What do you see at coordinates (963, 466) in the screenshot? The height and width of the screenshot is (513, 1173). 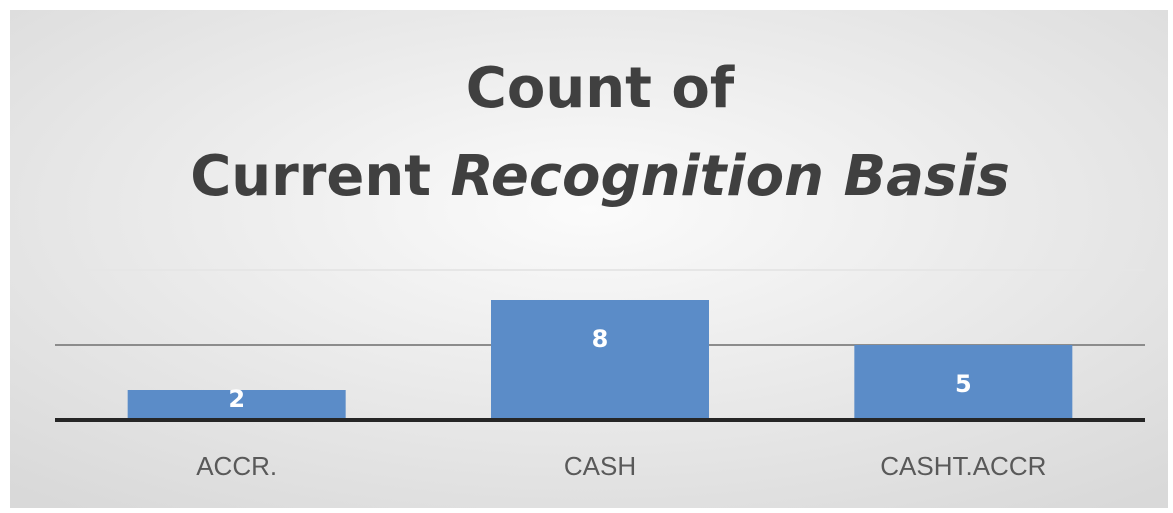 I see `x-tick-label: CASHT.ACCR` at bounding box center [963, 466].